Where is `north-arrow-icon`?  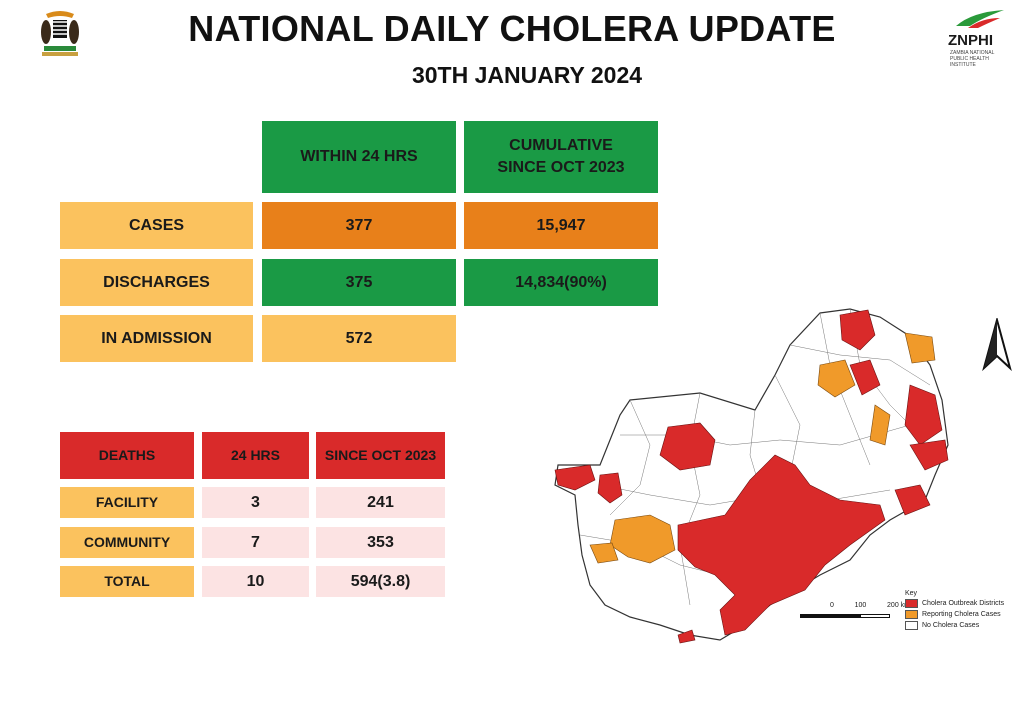
north-arrow-icon is located at coordinates (997, 345).